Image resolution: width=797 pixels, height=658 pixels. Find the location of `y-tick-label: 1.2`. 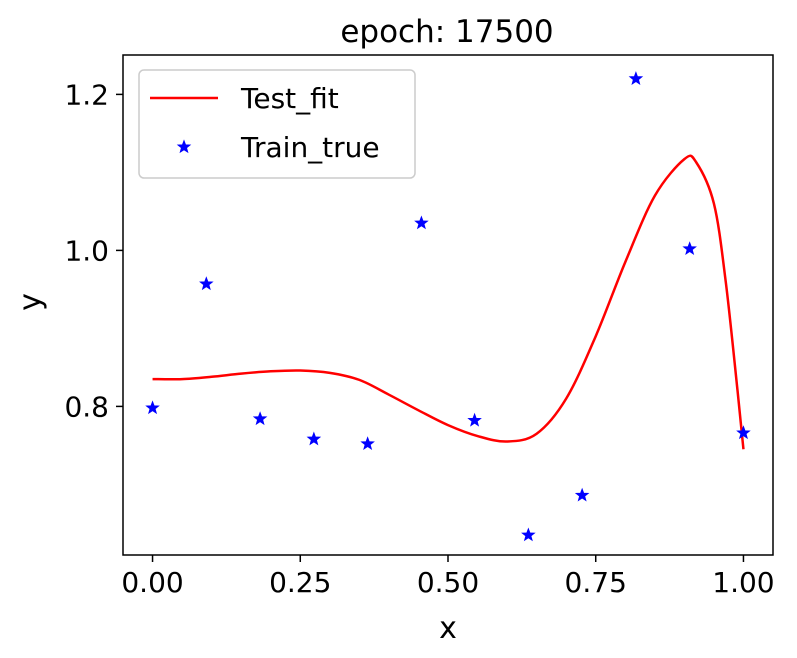

y-tick-label: 1.2 is located at coordinates (86, 94).